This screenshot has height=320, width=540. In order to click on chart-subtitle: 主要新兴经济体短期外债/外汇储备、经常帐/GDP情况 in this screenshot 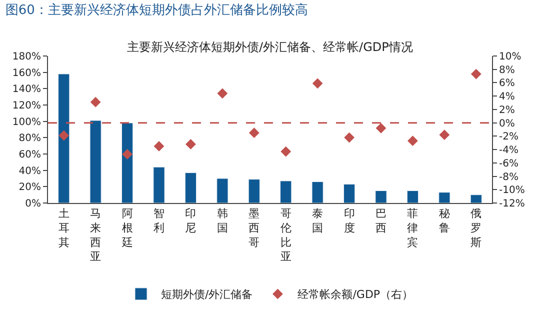, I will do `click(270, 47)`.